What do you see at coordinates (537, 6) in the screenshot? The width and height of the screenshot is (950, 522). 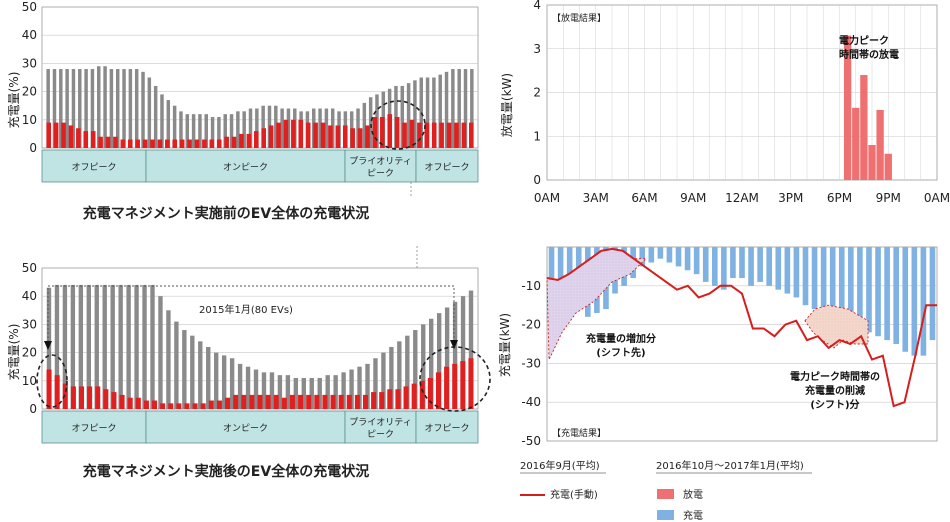 I see `y-tick-label: 4` at bounding box center [537, 6].